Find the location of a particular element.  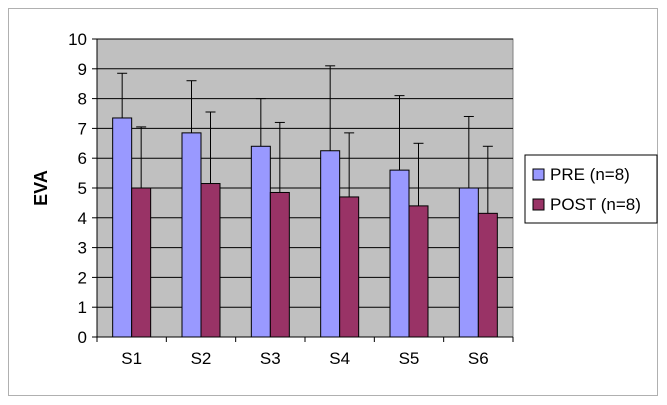

y-tick-label: 4 is located at coordinates (82, 218).